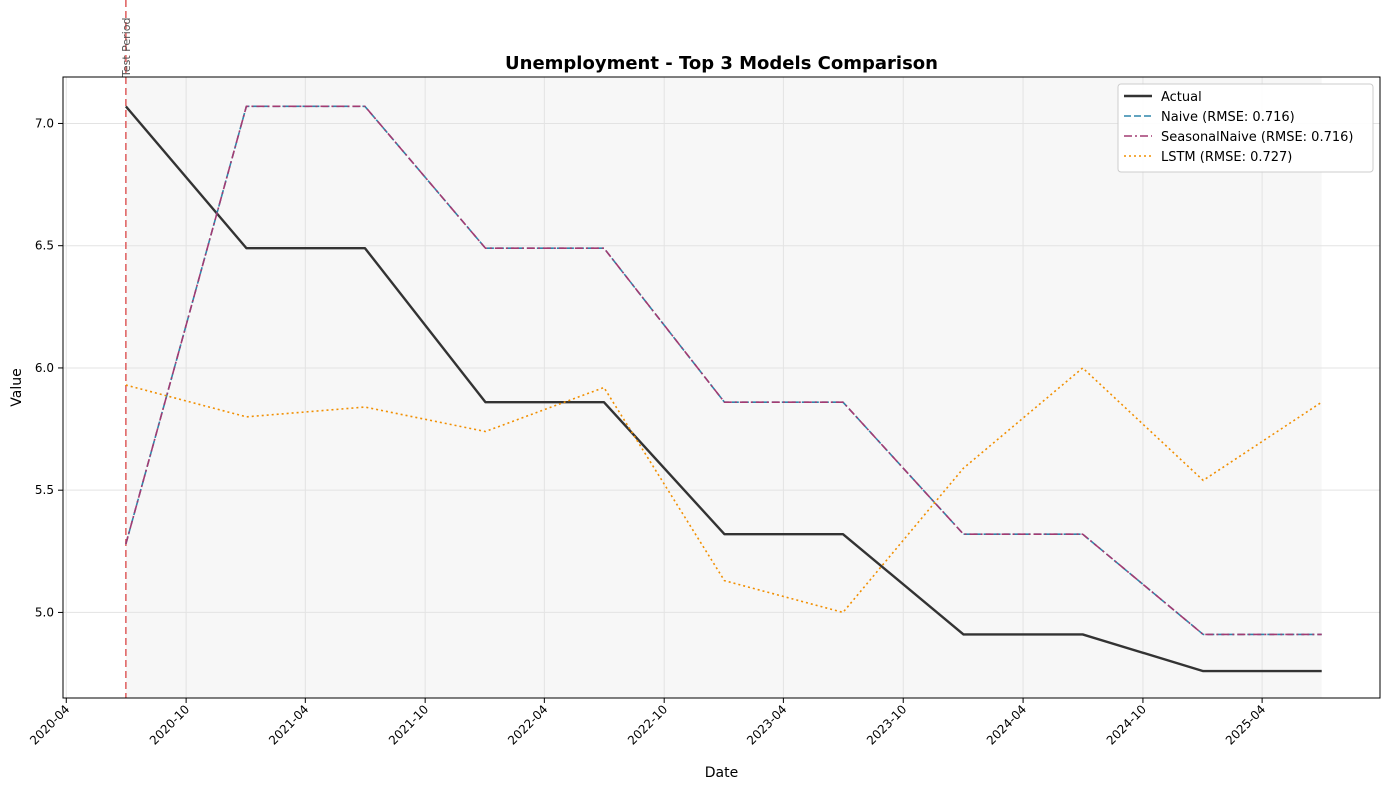  What do you see at coordinates (1257, 137) in the screenshot?
I see `legend-label-2: SeasonalNaive (RMSE: 0.716)` at bounding box center [1257, 137].